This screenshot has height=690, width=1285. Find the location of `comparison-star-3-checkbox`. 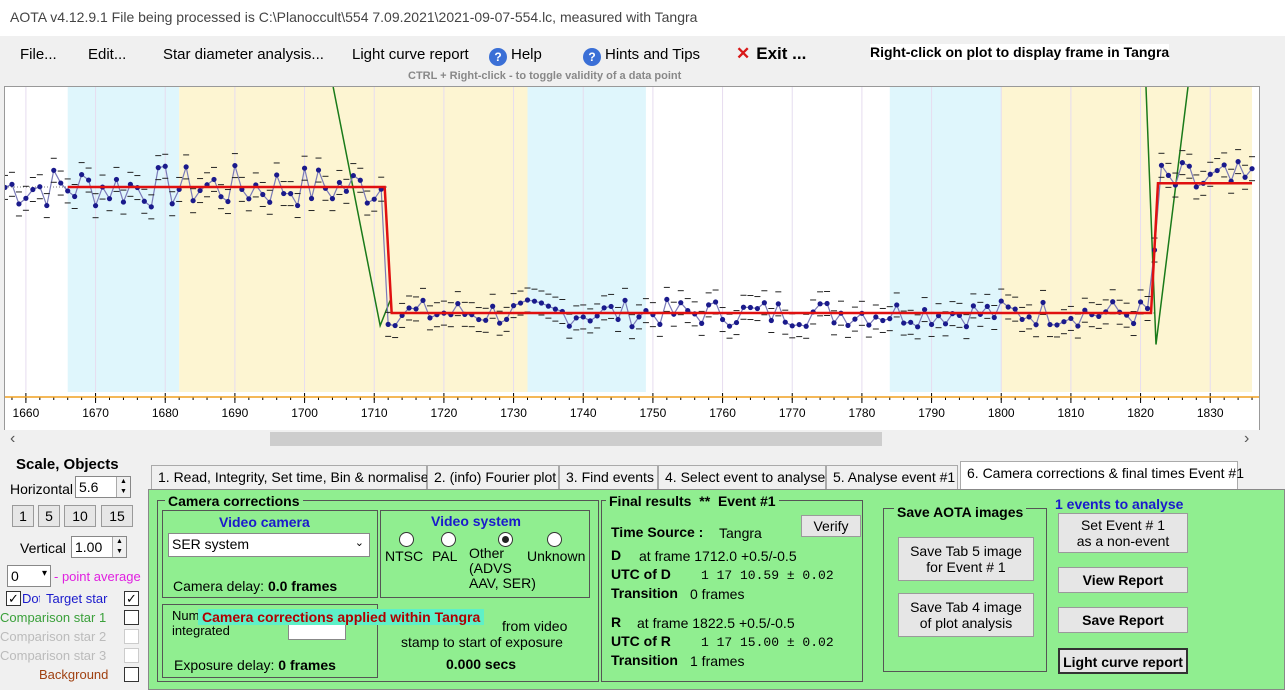

comparison-star-3-checkbox is located at coordinates (131, 655).